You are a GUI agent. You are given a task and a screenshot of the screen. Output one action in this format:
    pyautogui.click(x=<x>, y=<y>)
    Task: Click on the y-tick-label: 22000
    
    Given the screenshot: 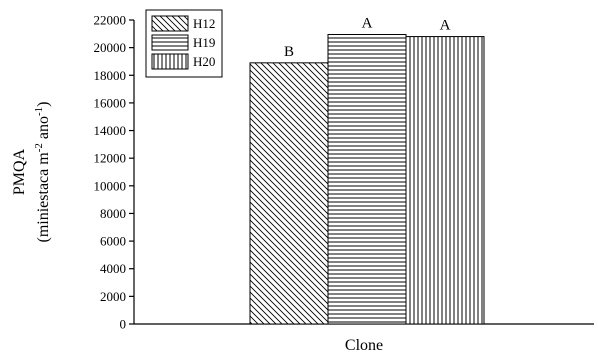 What is the action you would take?
    pyautogui.click(x=110, y=20)
    